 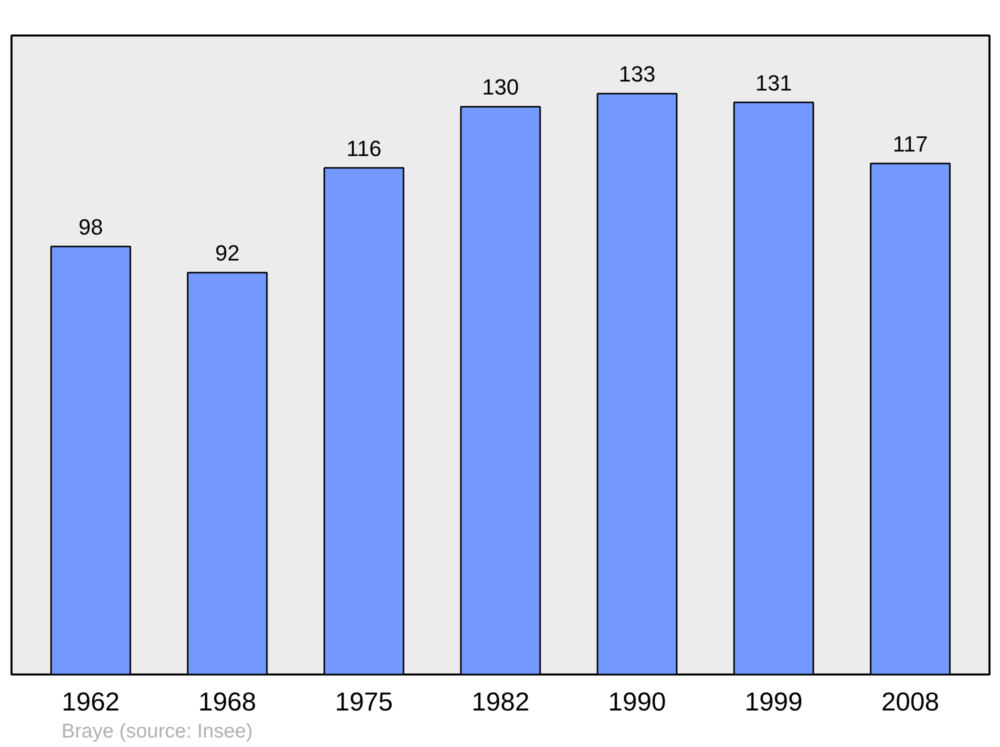 What do you see at coordinates (910, 701) in the screenshot?
I see `x-tick-label: 2008` at bounding box center [910, 701].